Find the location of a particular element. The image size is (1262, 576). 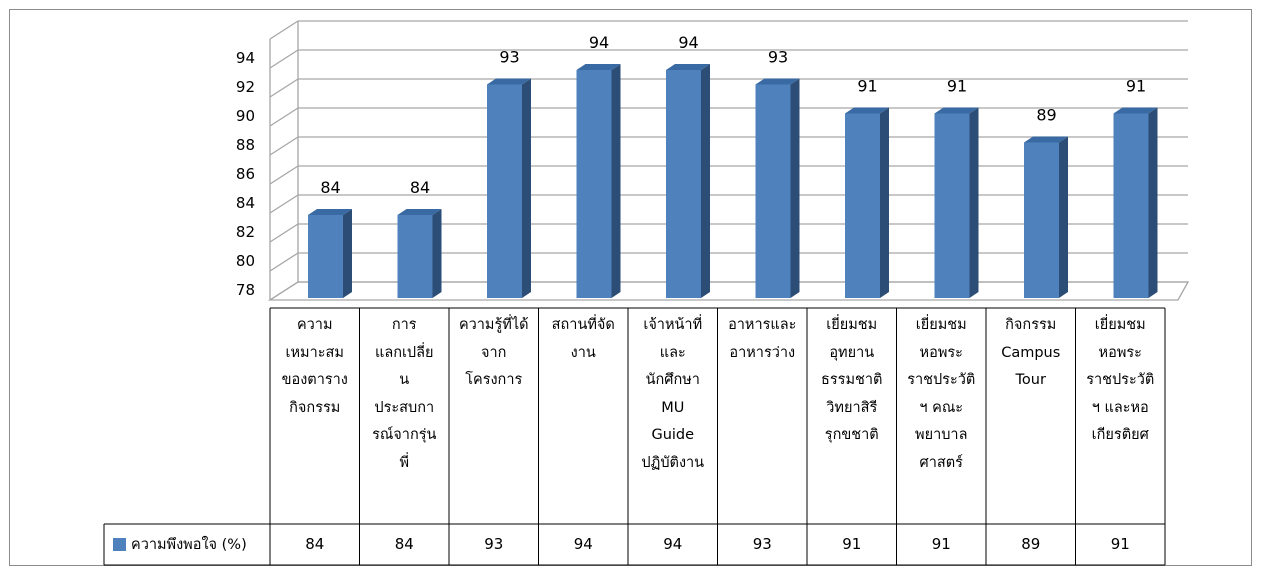

category-label: อาหารและ อาหารว่าง is located at coordinates (762, 339).